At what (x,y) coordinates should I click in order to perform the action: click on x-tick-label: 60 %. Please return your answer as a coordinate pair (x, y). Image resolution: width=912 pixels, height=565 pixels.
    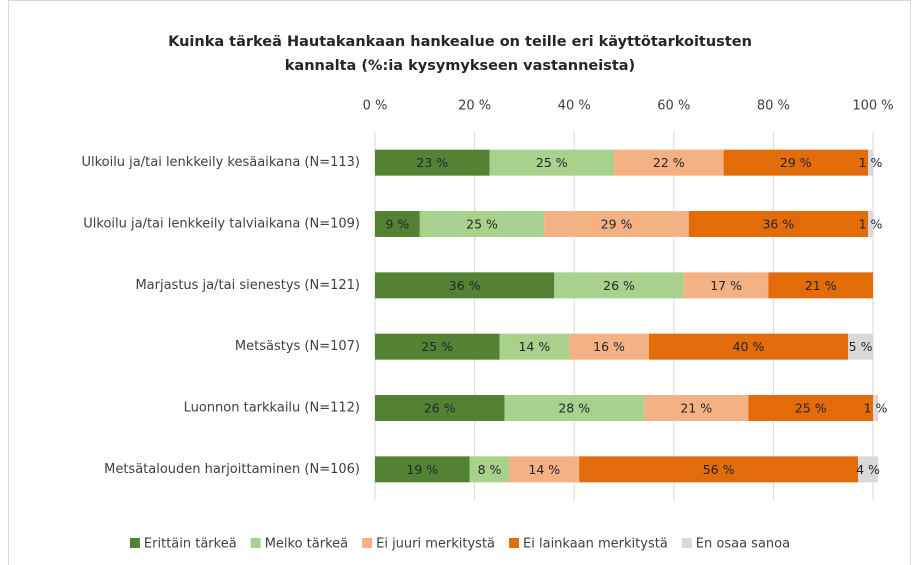
    Looking at the image, I should click on (673, 106).